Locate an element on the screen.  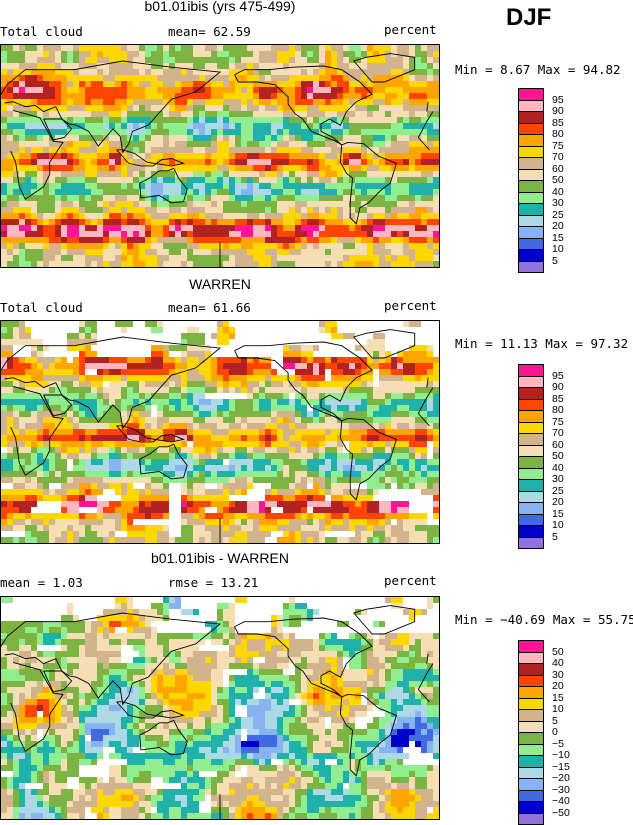
legend-label: 60 is located at coordinates (558, 168).